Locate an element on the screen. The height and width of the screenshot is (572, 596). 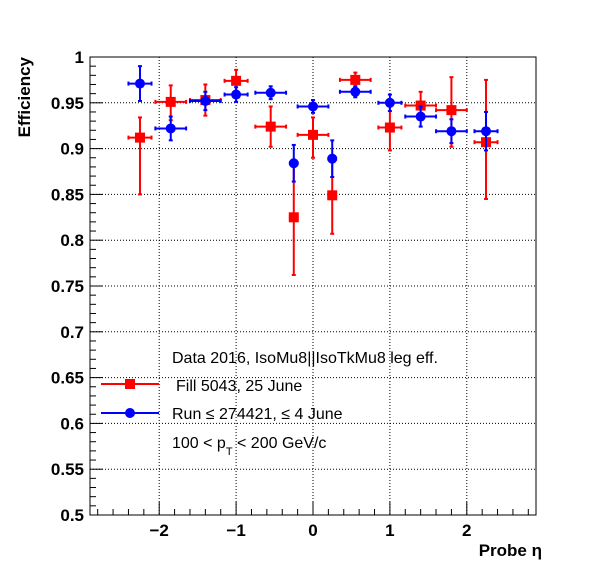
y-tick-label: 0.6 is located at coordinates (72, 423).